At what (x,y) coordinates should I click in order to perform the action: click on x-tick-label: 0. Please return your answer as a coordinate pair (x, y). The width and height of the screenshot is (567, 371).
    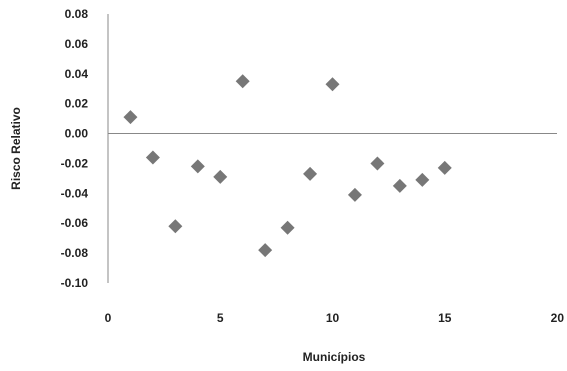
    Looking at the image, I should click on (108, 318).